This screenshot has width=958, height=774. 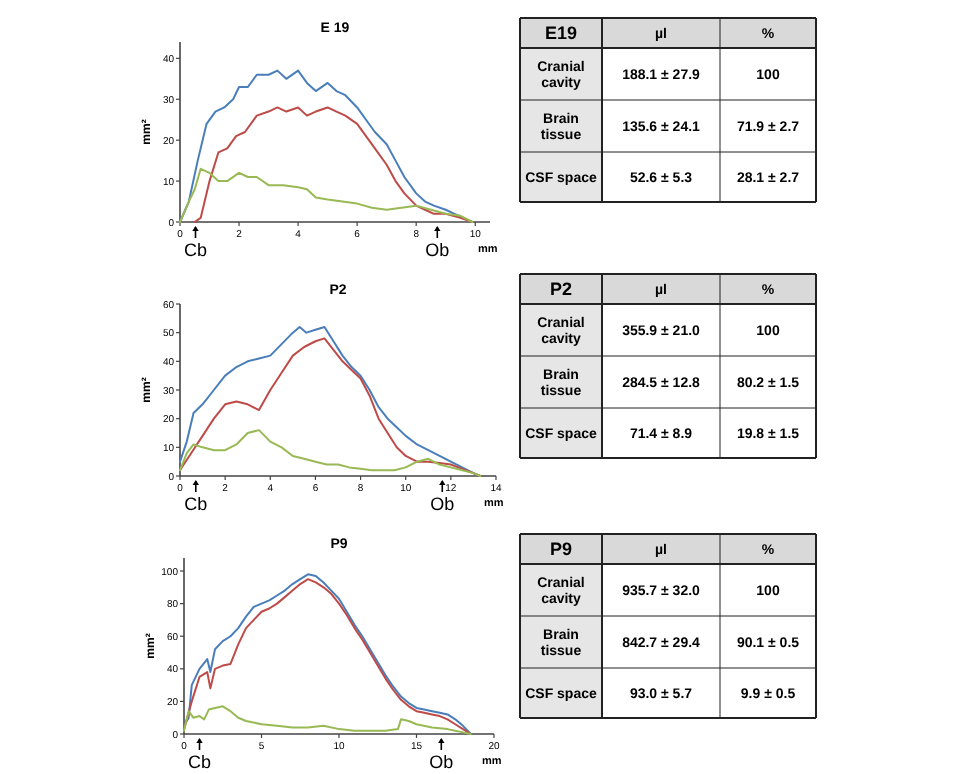 I want to click on text: P2, so click(x=561, y=289).